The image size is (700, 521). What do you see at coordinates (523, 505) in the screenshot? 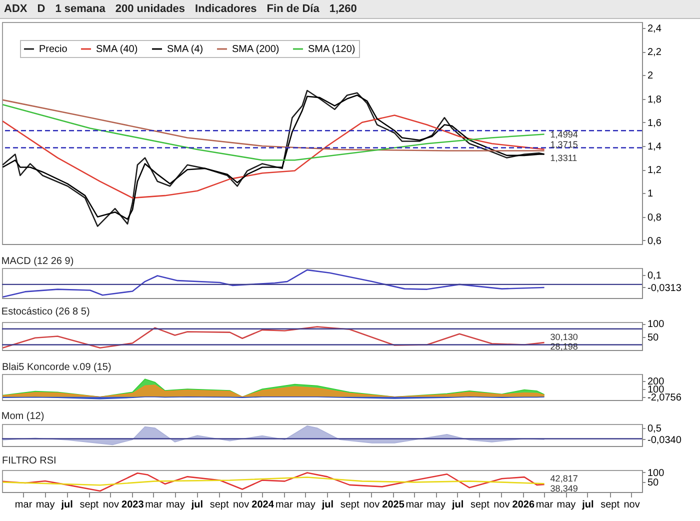
I see `x-tick-label: 2026` at bounding box center [523, 505].